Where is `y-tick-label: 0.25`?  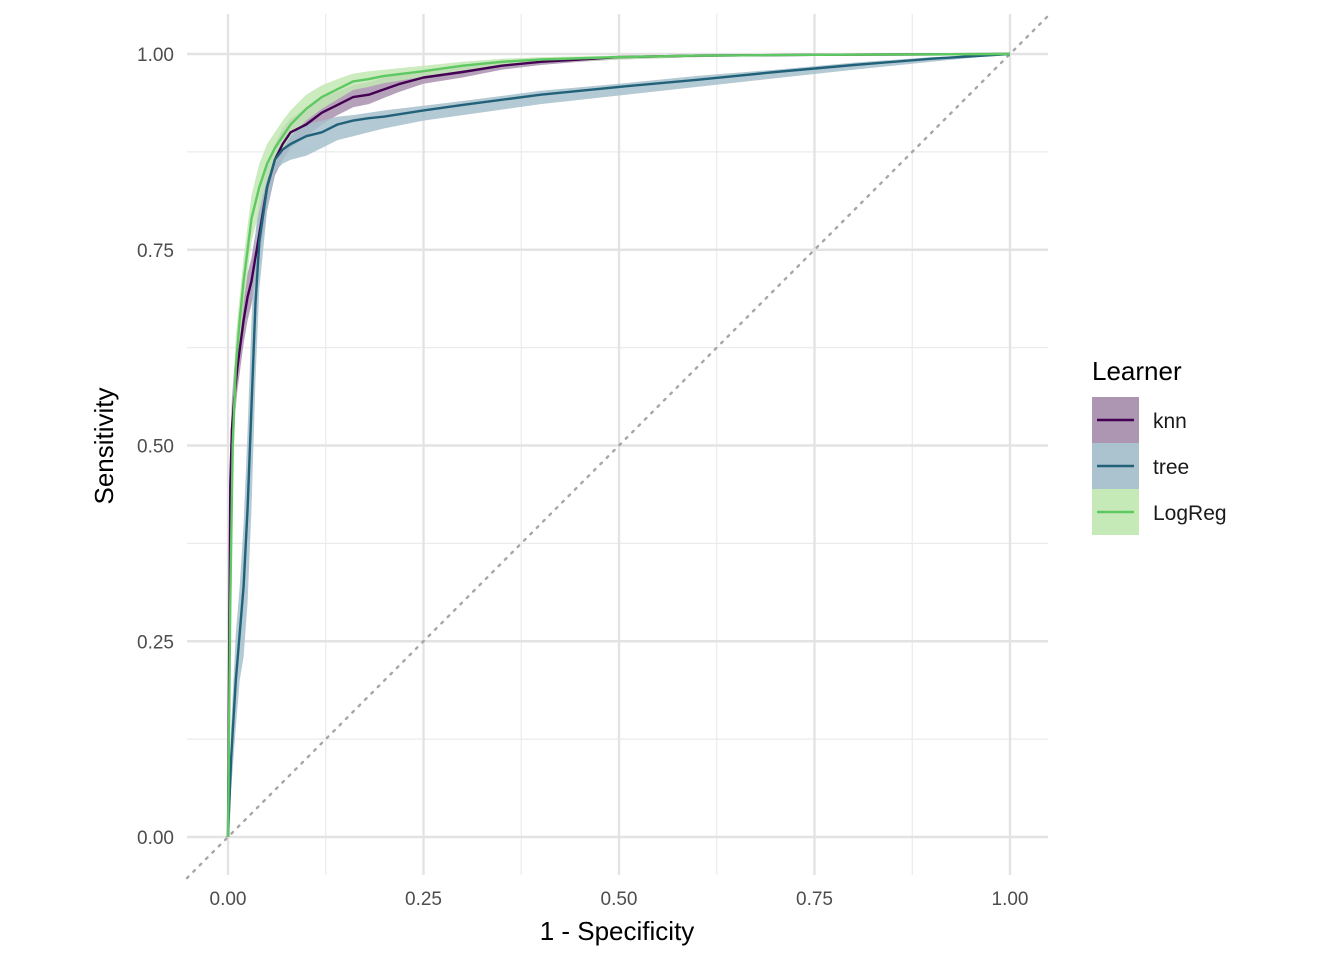 y-tick-label: 0.25 is located at coordinates (155, 642).